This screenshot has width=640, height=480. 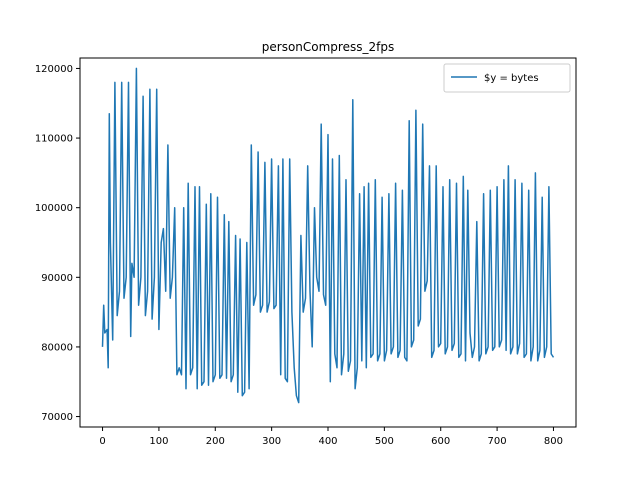 What do you see at coordinates (328, 47) in the screenshot?
I see `chart-title: personCompress_2fps` at bounding box center [328, 47].